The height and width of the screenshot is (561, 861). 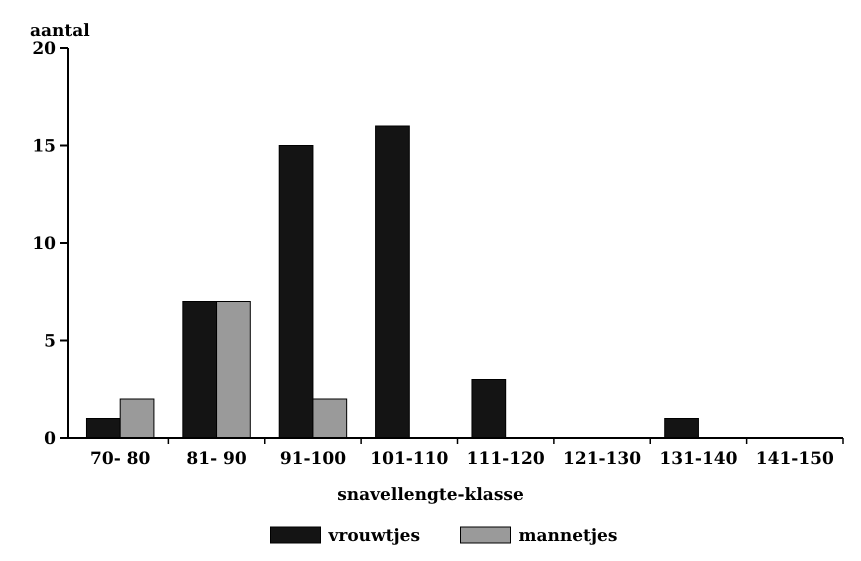 What do you see at coordinates (374, 536) in the screenshot?
I see `legend-label: vrouwtjes` at bounding box center [374, 536].